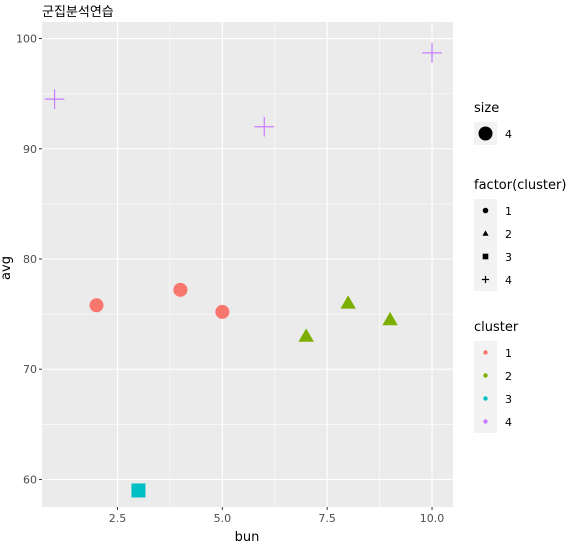 This screenshot has height=546, width=571. I want to click on legend-group: cluster 1 2 3 4, so click(496, 376).